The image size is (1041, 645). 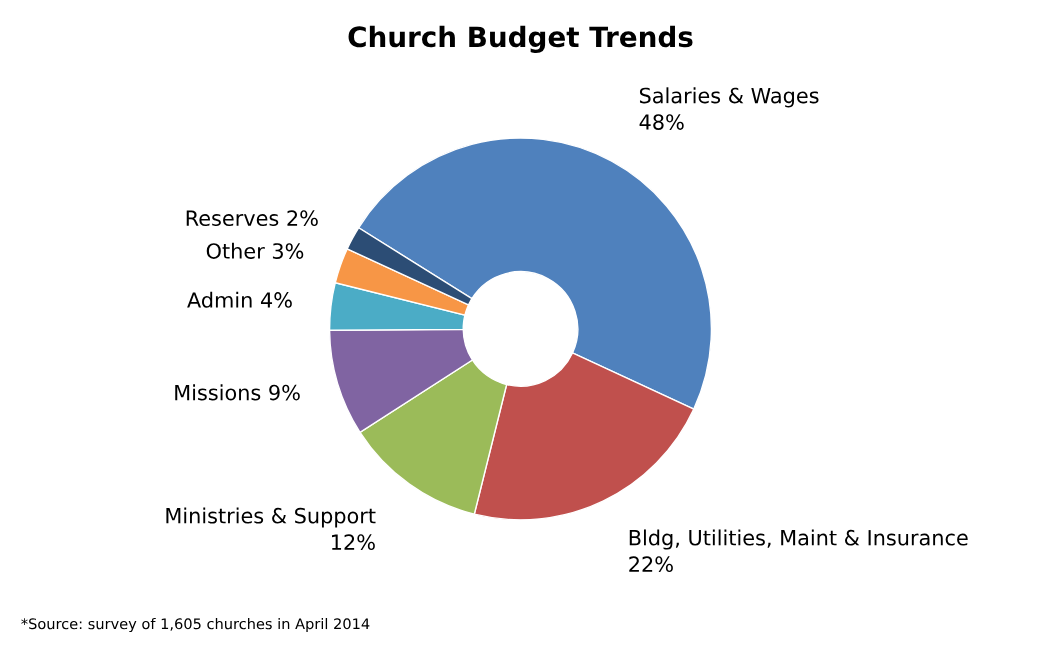 What do you see at coordinates (520, 39) in the screenshot?
I see `chart-title: Church Budget Trends` at bounding box center [520, 39].